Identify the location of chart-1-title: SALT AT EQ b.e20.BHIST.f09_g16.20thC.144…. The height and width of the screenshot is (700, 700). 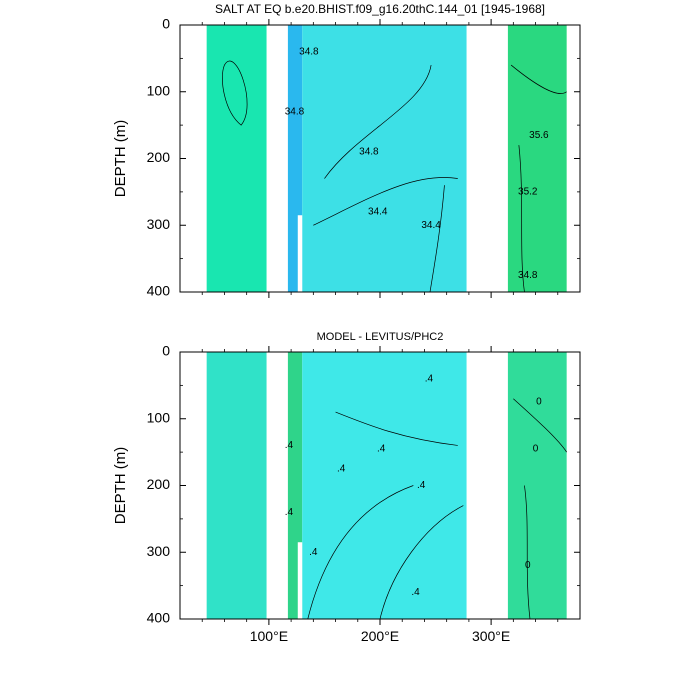
(380, 9).